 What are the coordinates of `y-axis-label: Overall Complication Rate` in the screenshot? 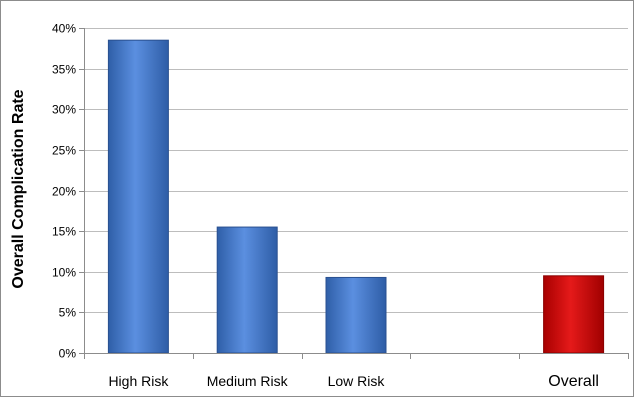 It's located at (18, 188).